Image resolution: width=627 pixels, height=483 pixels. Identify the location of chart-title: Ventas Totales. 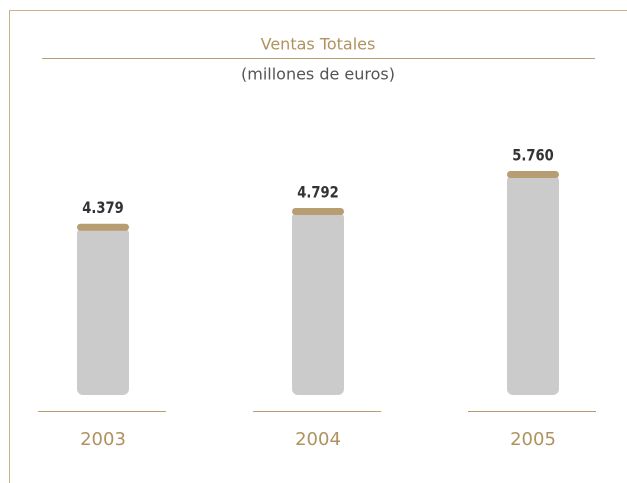
(318, 44).